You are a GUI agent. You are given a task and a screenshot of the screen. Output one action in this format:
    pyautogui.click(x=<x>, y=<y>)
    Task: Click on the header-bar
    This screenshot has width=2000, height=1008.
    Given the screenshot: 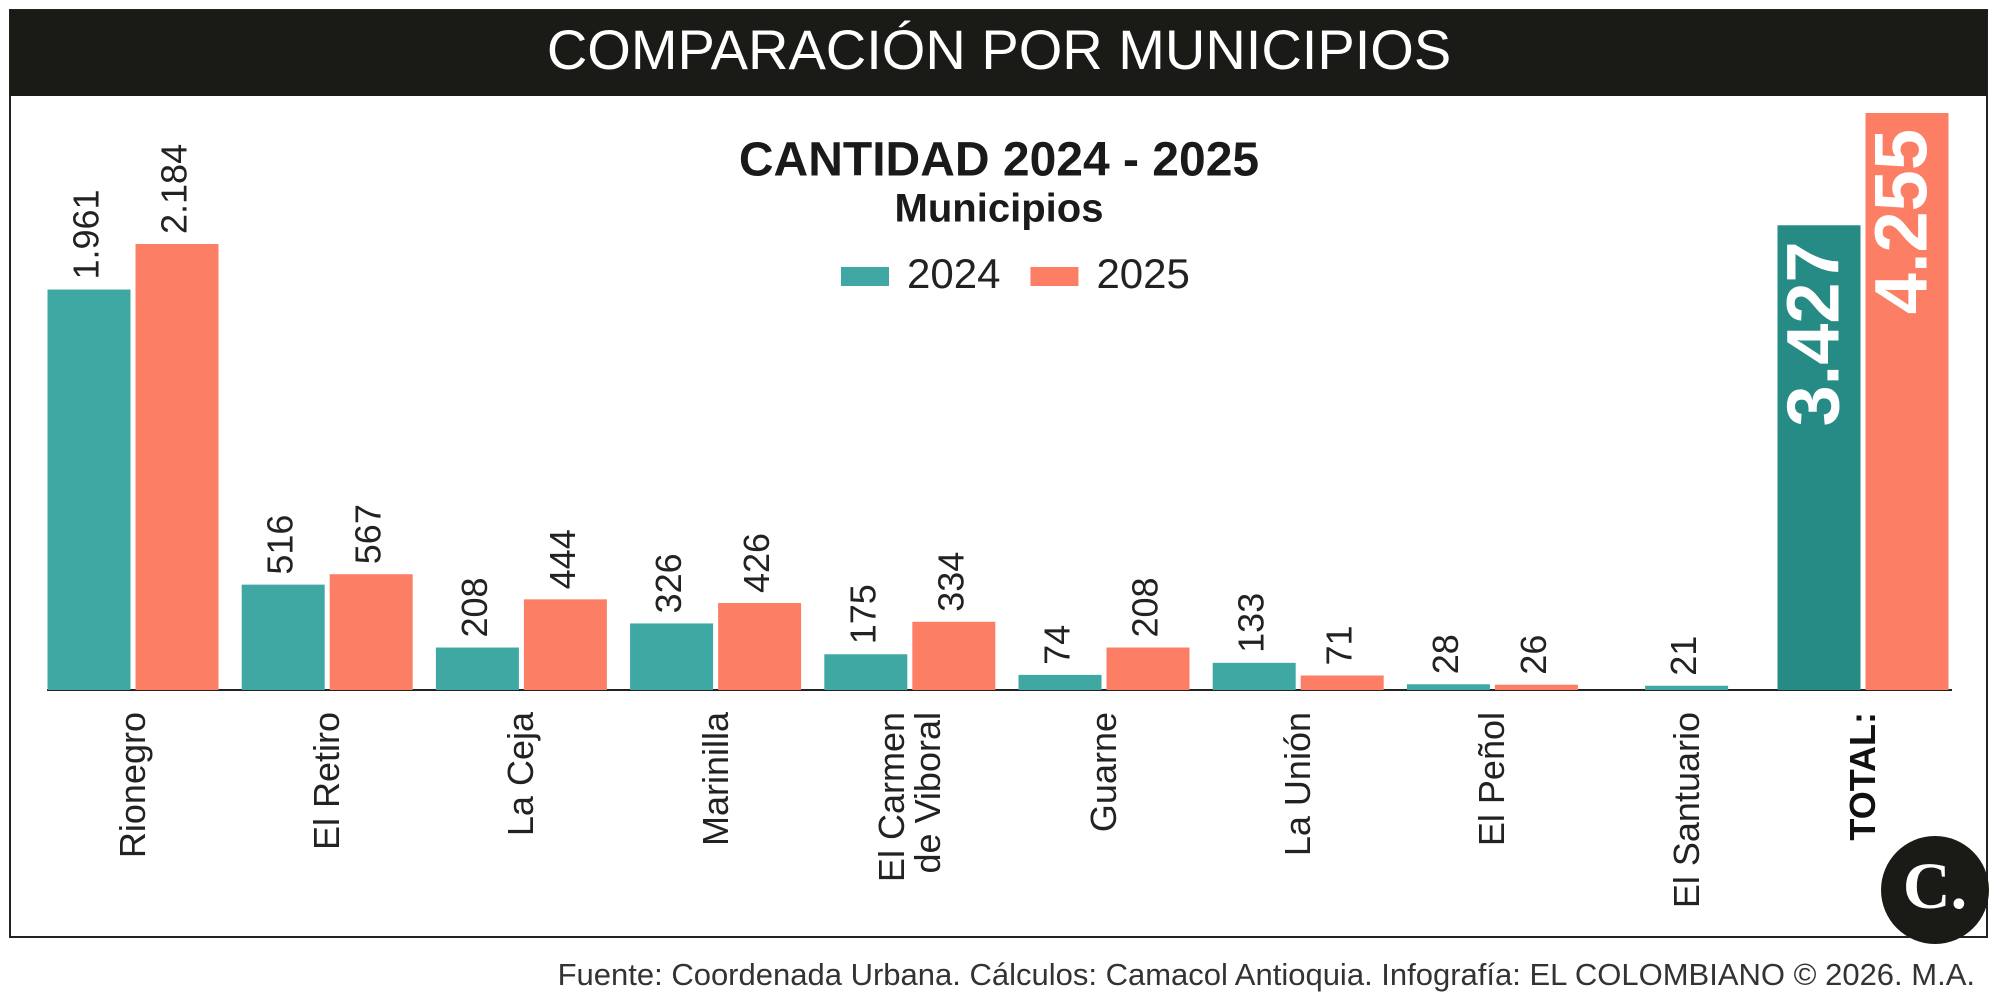 What is the action you would take?
    pyautogui.click(x=998, y=53)
    